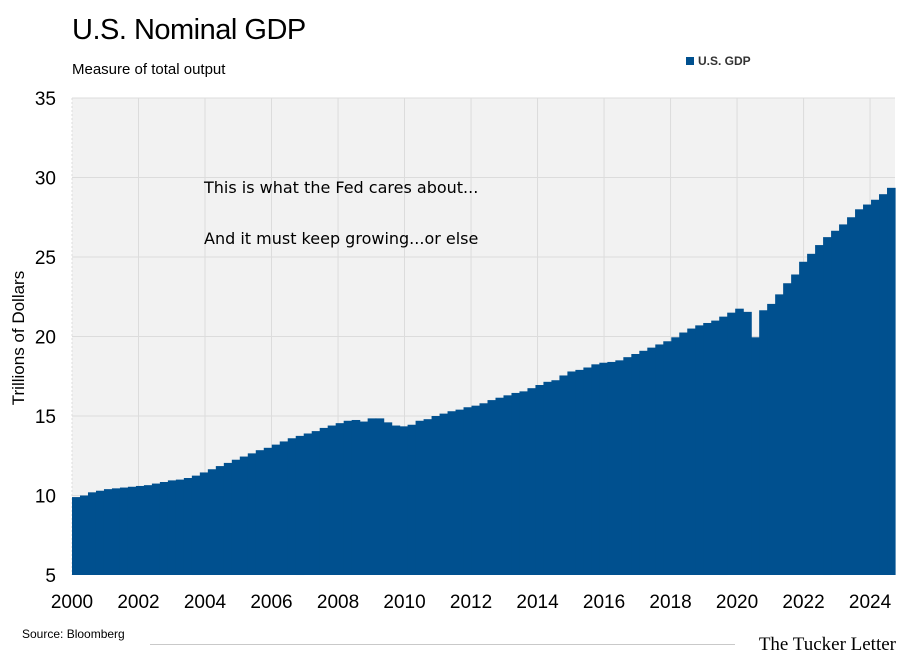  I want to click on y-tick-label: 5, so click(50, 576).